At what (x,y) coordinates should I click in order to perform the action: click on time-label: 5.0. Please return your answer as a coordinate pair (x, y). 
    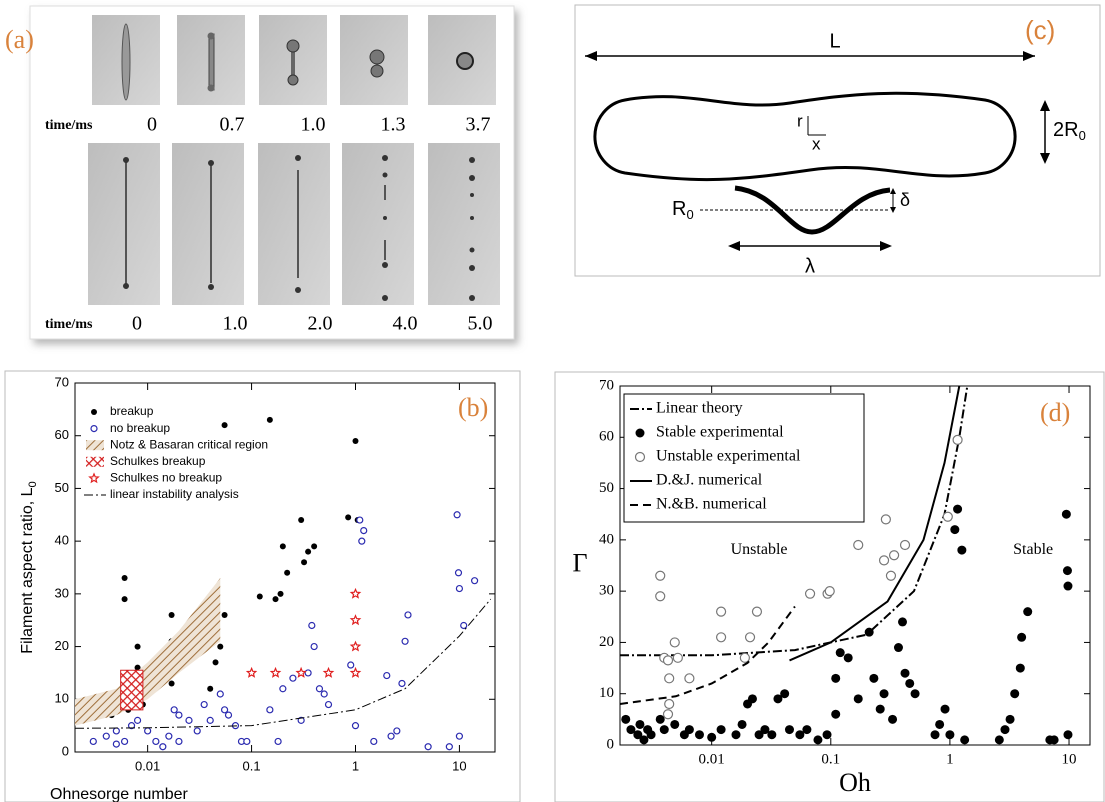
    Looking at the image, I should click on (480, 324).